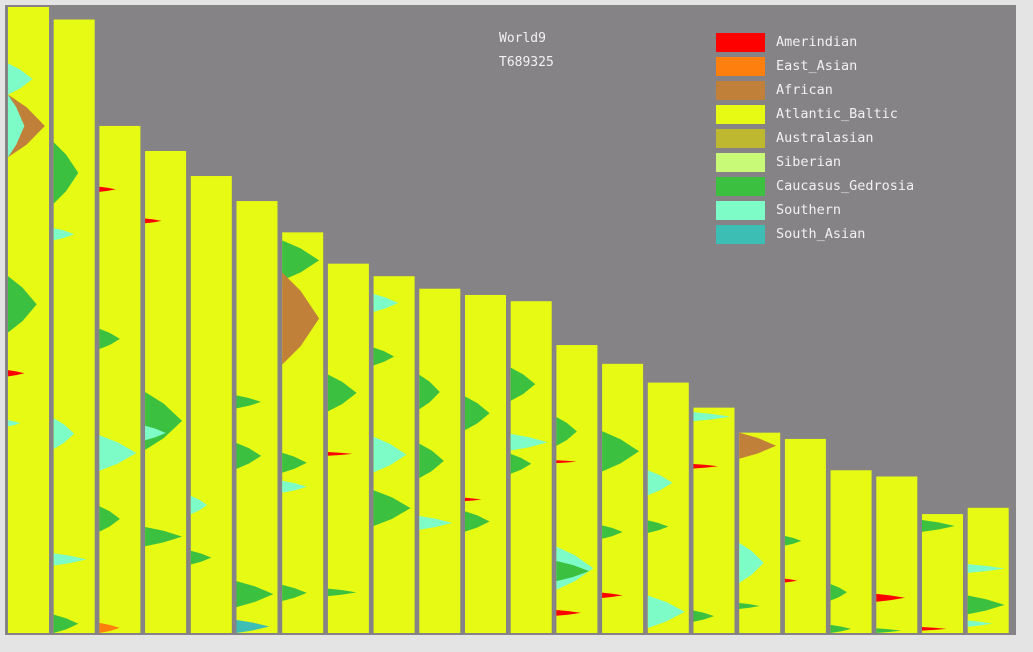  I want to click on legend-item: Caucasus_Gedrosia, so click(815, 186).